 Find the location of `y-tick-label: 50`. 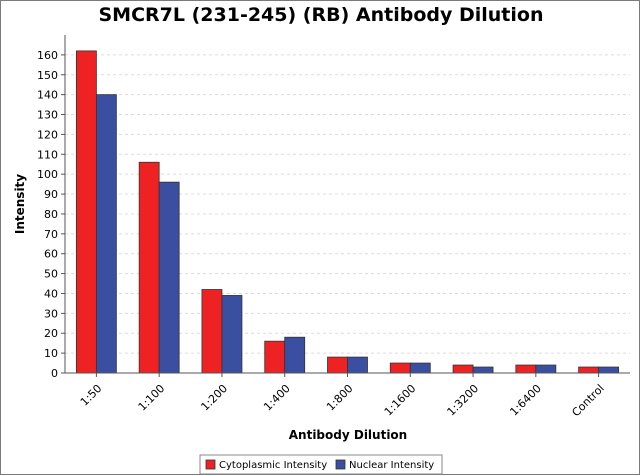

y-tick-label: 50 is located at coordinates (51, 274).